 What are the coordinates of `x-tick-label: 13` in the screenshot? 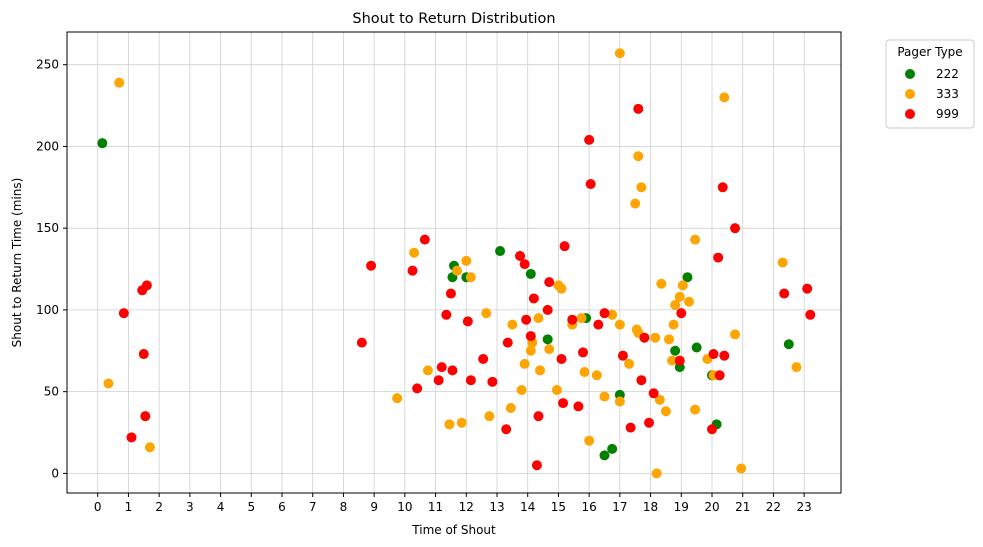 It's located at (496, 507).